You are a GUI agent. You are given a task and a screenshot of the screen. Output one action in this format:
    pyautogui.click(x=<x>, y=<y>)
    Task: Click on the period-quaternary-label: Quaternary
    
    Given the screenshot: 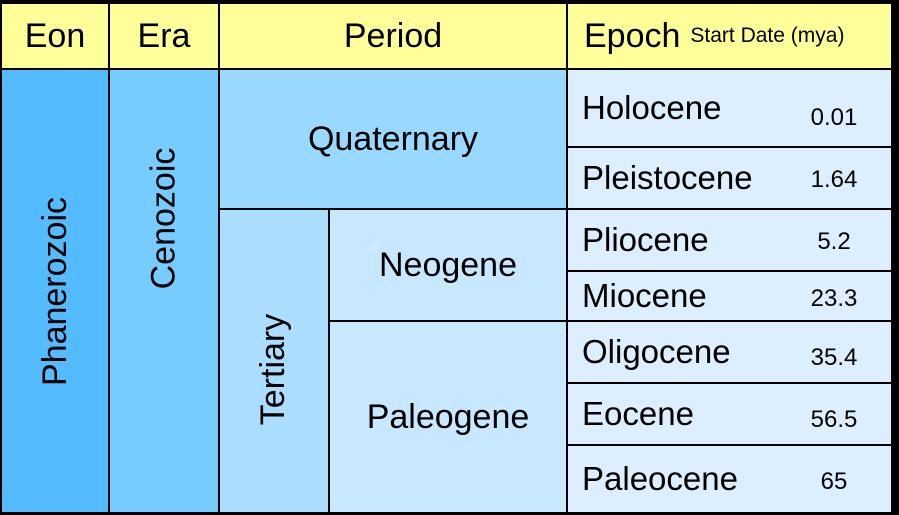 What is the action you would take?
    pyautogui.click(x=393, y=138)
    